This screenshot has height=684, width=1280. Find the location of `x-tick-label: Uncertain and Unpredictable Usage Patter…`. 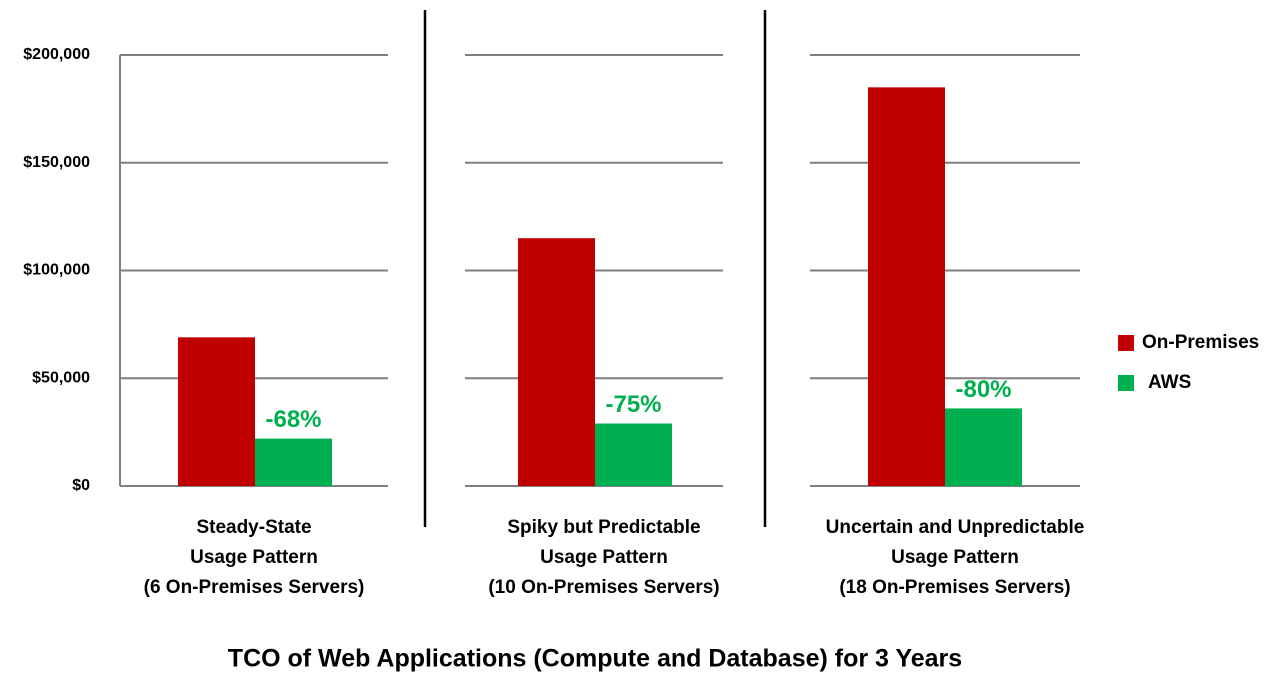

x-tick-label: Uncertain and Unpredictable Usage Patter… is located at coordinates (955, 557).